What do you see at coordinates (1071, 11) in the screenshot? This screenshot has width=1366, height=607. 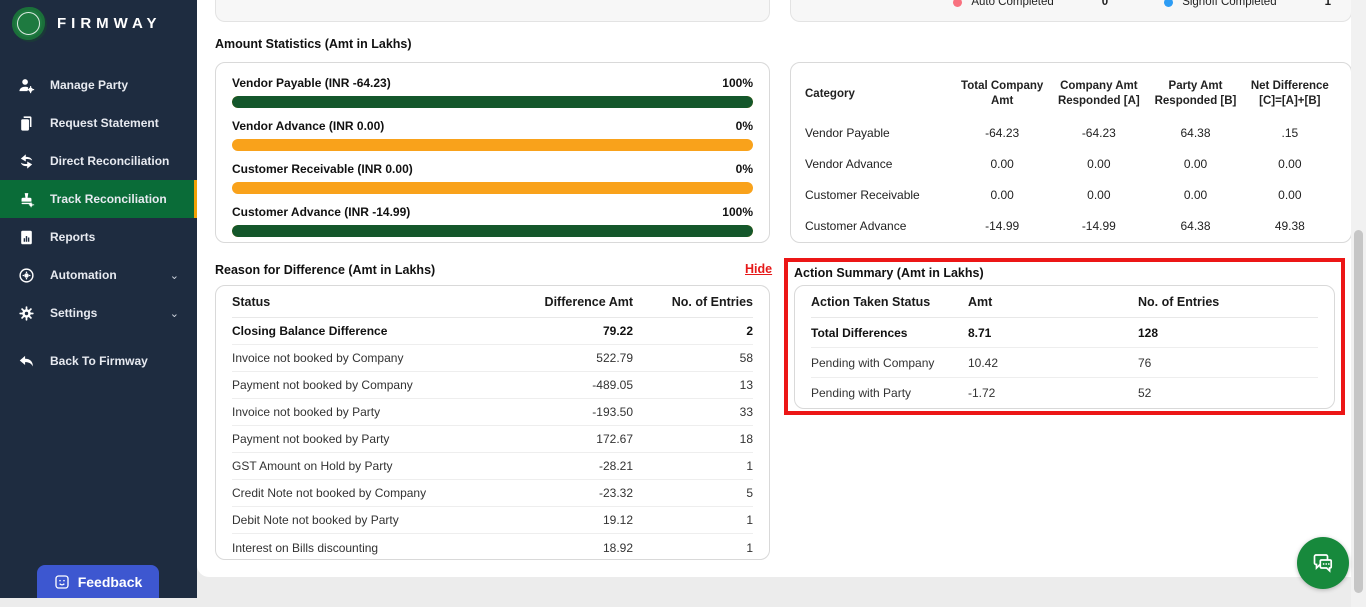 I see `top-summary-card-right: Auto Completed 0 Signoff Completed 1` at bounding box center [1071, 11].